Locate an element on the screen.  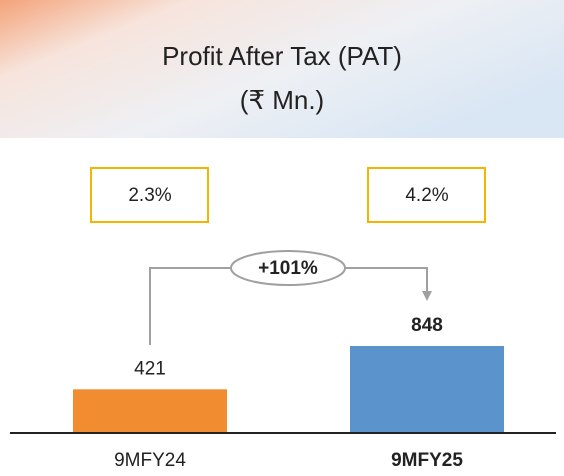
value-label: 421 is located at coordinates (150, 368).